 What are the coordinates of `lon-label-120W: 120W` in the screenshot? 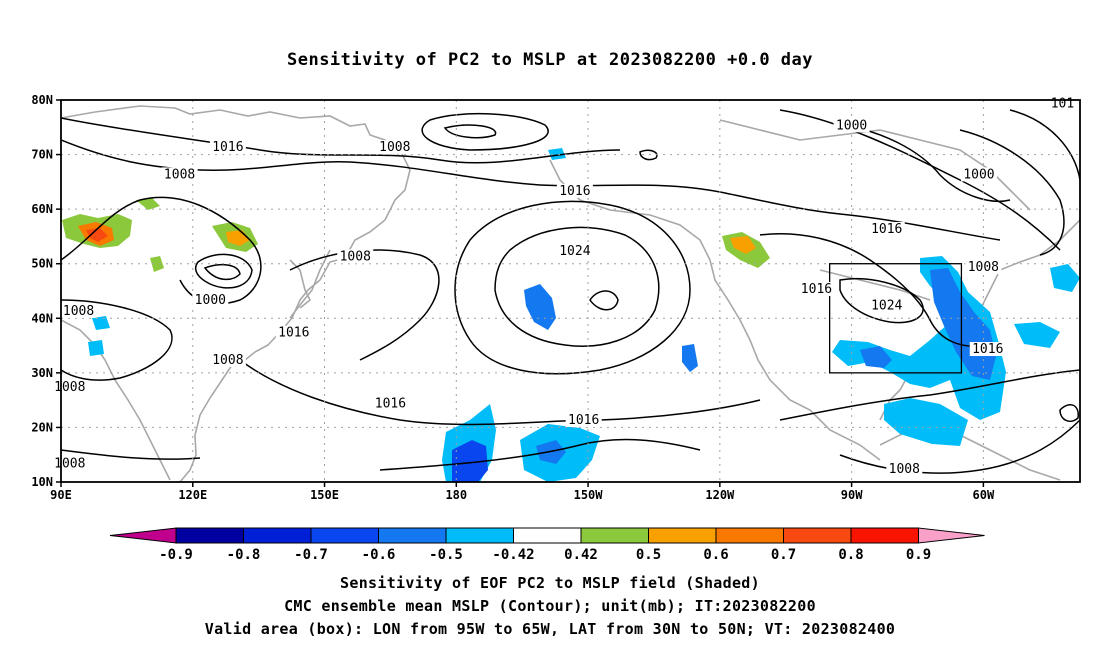 It's located at (720, 495).